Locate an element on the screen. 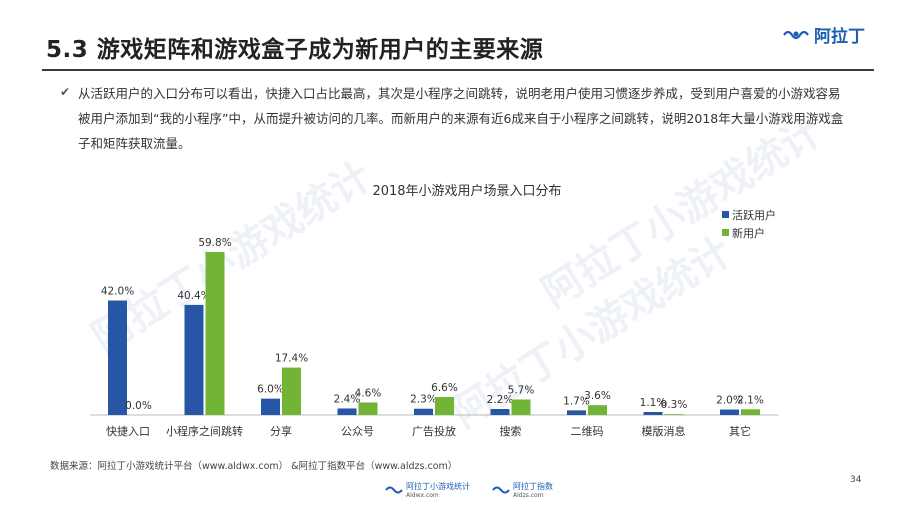 This screenshot has width=917, height=516. aladdin-logo: 阿拉丁 is located at coordinates (823, 34).